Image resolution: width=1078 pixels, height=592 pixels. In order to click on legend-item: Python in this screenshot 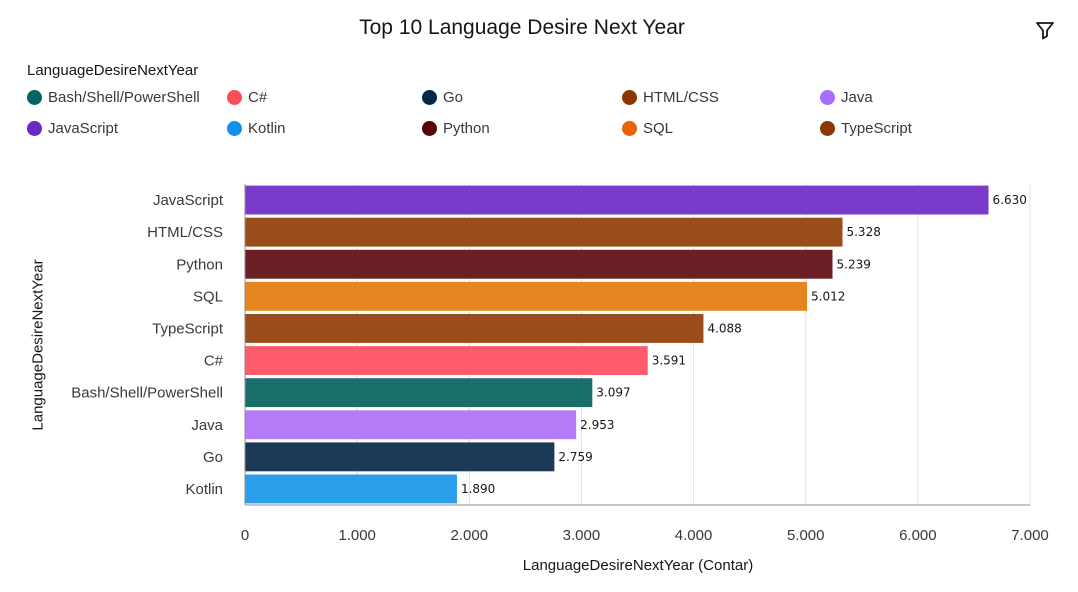, I will do `click(456, 128)`.